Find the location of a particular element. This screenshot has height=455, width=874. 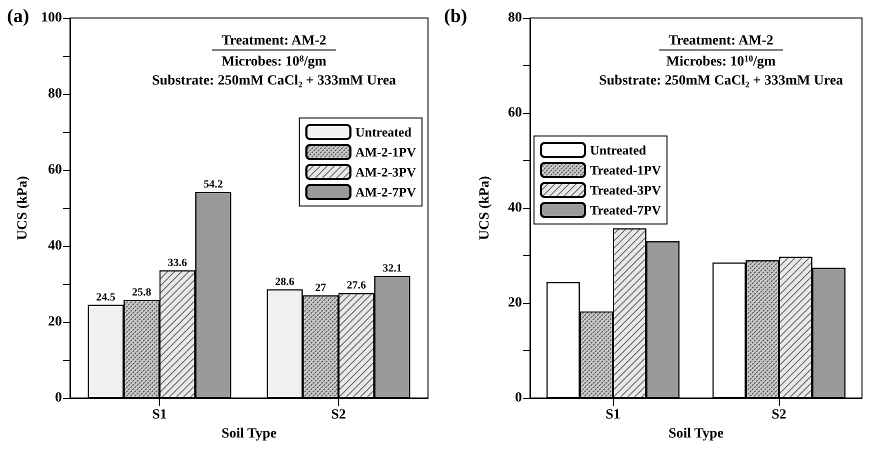

data-label: 27 is located at coordinates (321, 288).